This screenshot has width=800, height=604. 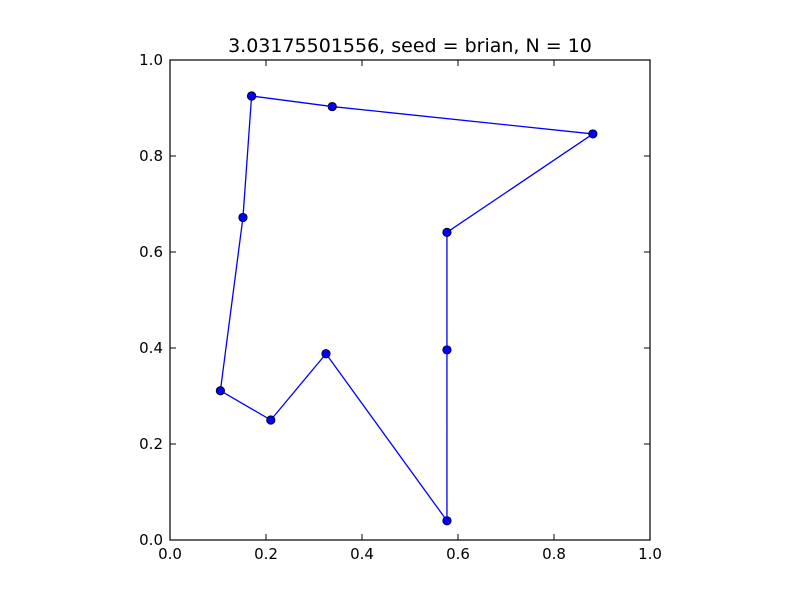 I want to click on y-tick-label: 0.2, so click(x=151, y=444).